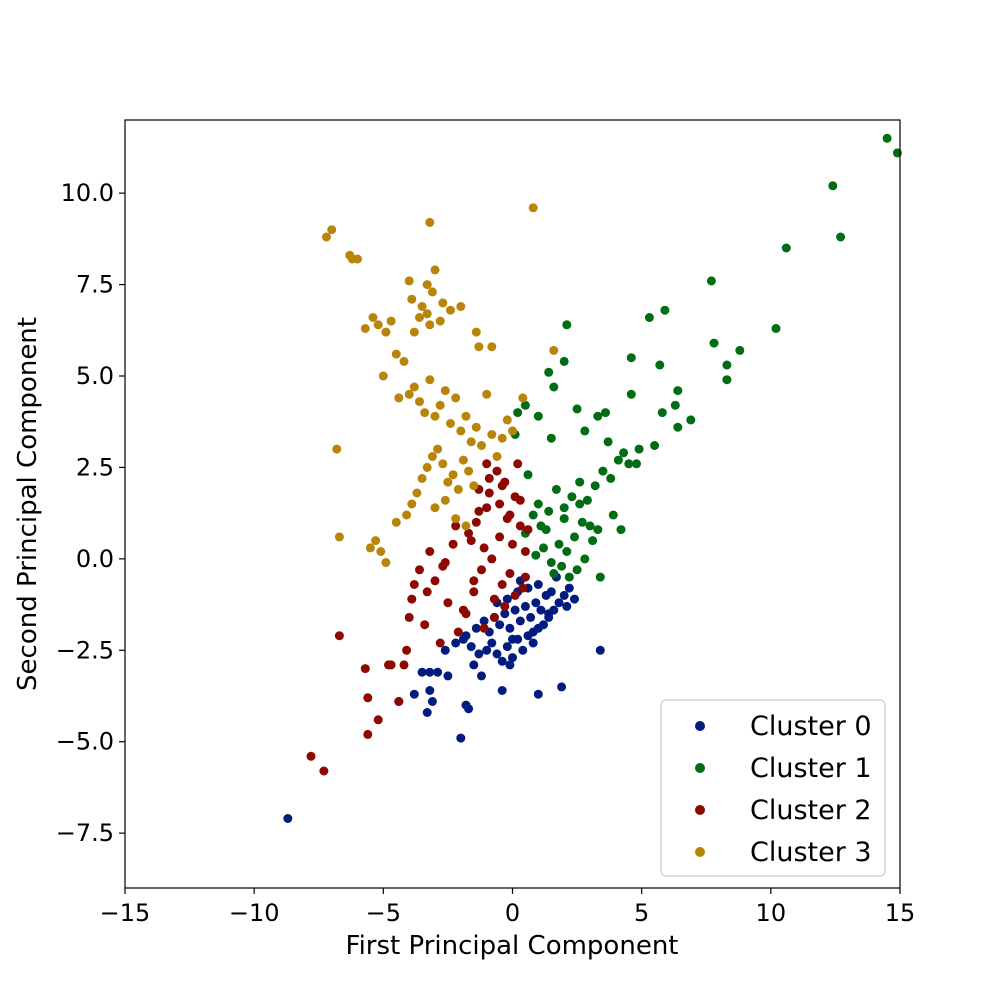 The width and height of the screenshot is (1000, 1000). Describe the element at coordinates (507, 907) in the screenshot. I see `x-axis-ticks: −15 −10 −5 0 5 10 15` at that location.